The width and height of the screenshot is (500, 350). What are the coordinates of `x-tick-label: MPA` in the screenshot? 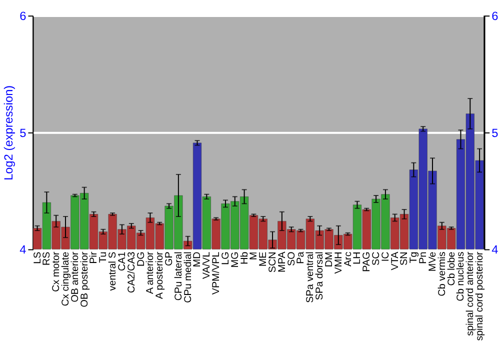 It's located at (282, 261).